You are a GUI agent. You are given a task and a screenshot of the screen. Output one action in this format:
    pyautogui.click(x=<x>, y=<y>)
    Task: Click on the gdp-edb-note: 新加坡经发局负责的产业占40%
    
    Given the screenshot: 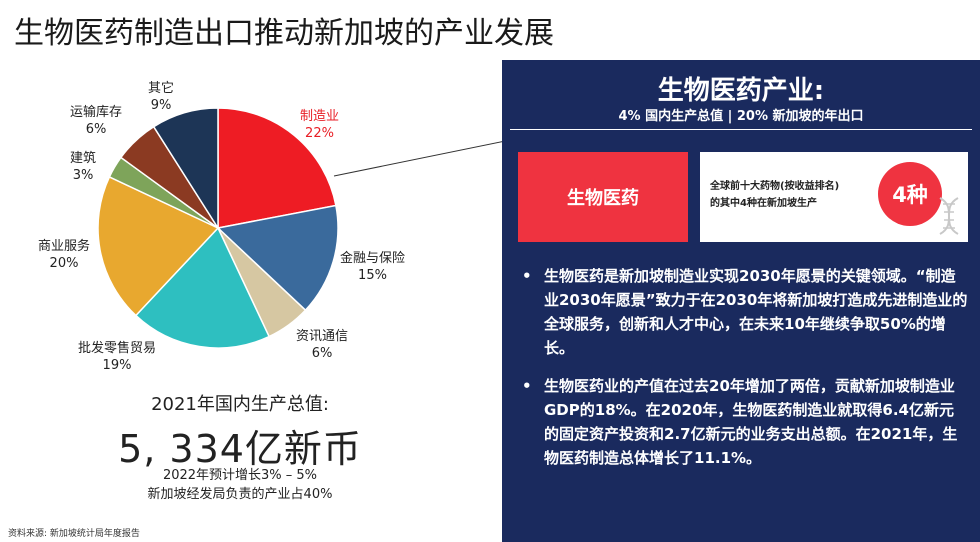 What is the action you would take?
    pyautogui.click(x=240, y=494)
    